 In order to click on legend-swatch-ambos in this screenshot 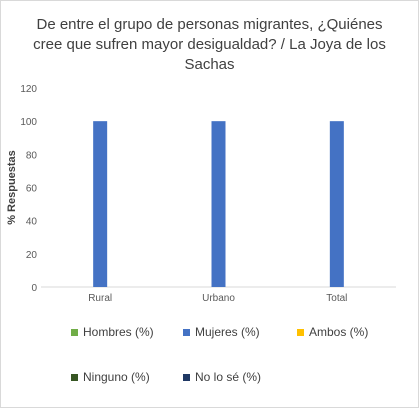, I will do `click(300, 332)`.